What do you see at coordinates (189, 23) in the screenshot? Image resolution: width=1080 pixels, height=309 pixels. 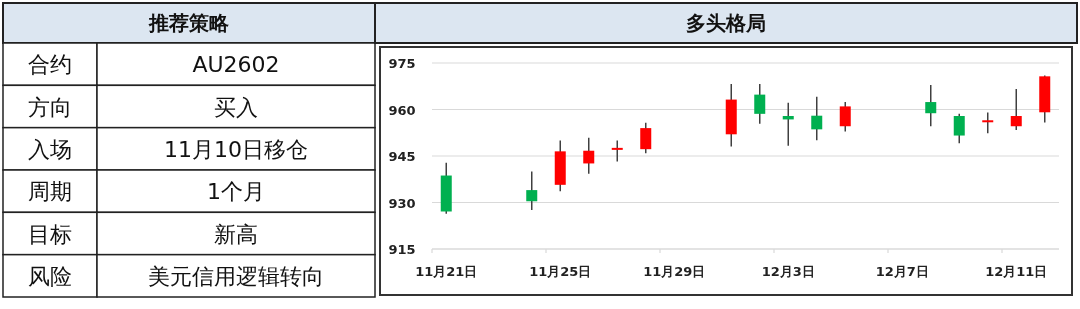 I see `text: 推荐策略` at bounding box center [189, 23].